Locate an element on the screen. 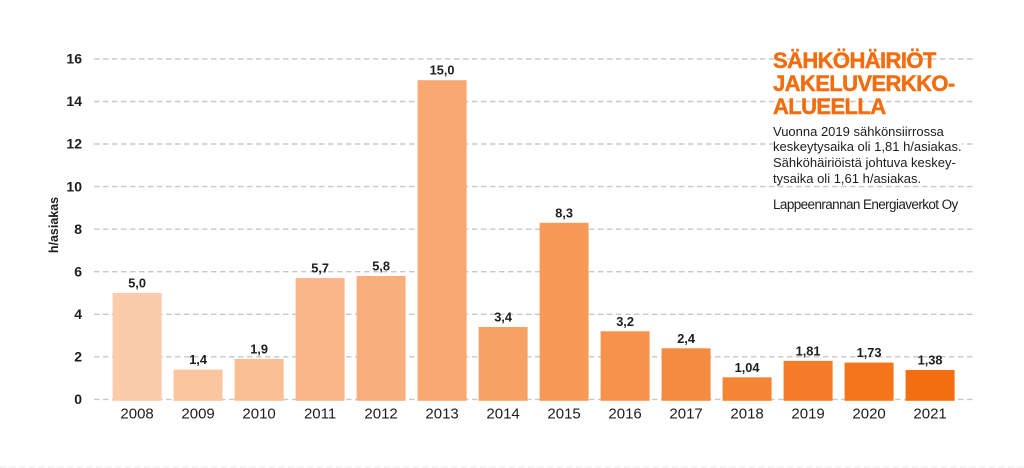 The height and width of the screenshot is (468, 1024). svg-text: 0 is located at coordinates (78, 399).